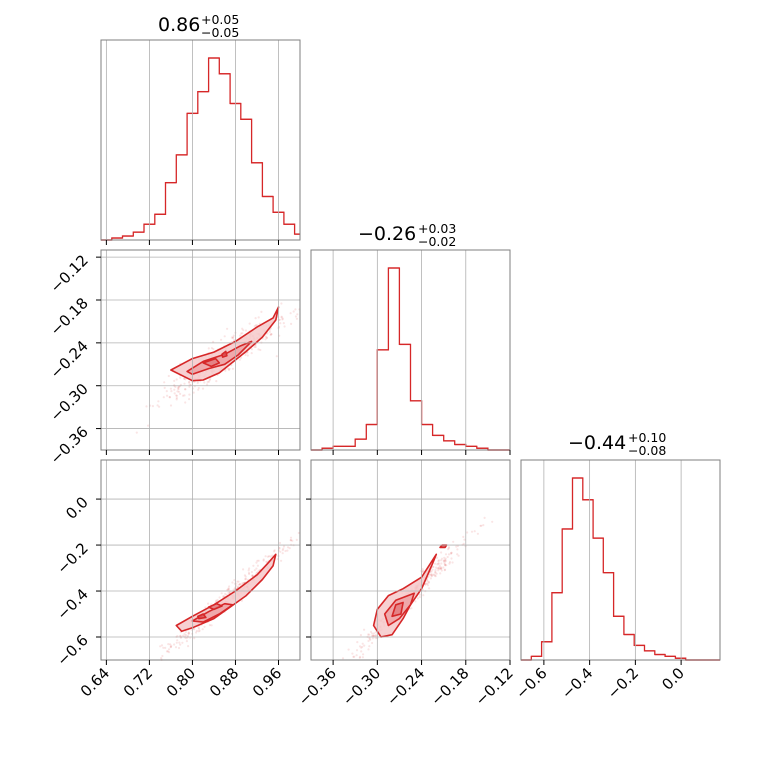 This screenshot has height=760, width=760. What do you see at coordinates (317, 686) in the screenshot?
I see `contour-2-1-xlabel-0: −0.36` at bounding box center [317, 686].